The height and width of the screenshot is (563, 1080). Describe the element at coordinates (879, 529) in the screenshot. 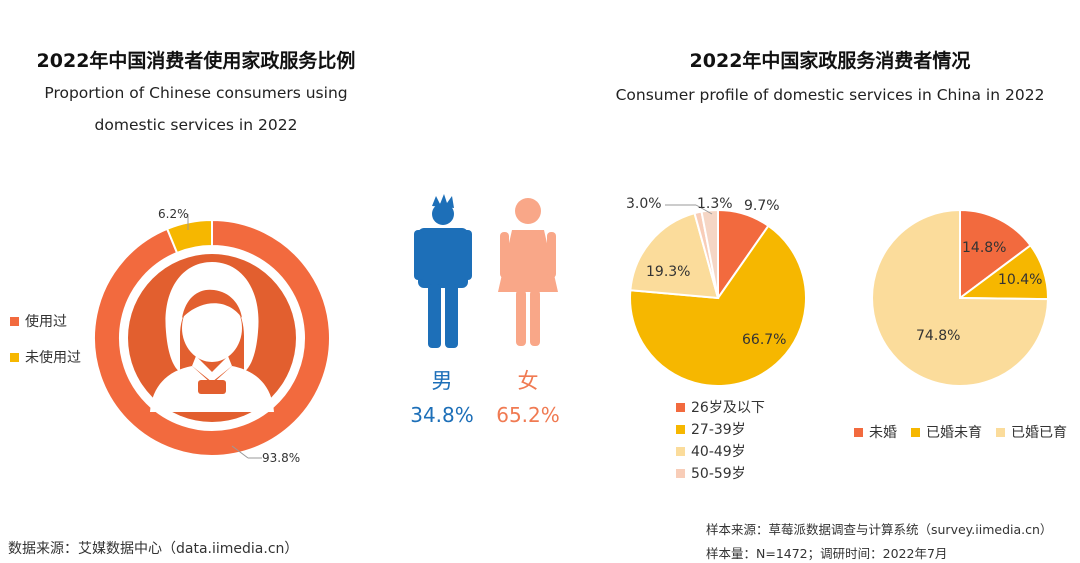

I see `sample-source: 样本来源：草莓派数据调查与计算系统（survey.iimedia.cn）` at that location.